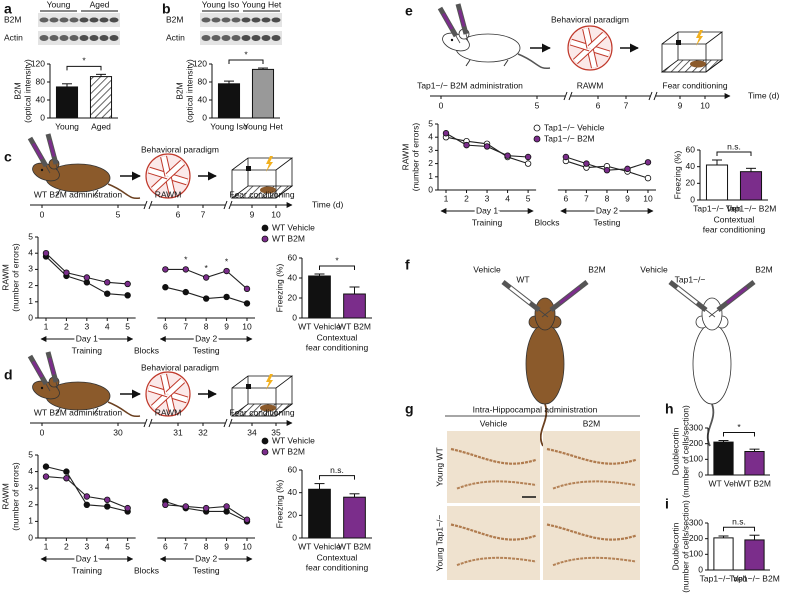 The image size is (800, 594). Describe the element at coordinates (206, 326) in the screenshot. I see `x-tick-label: 8` at that location.